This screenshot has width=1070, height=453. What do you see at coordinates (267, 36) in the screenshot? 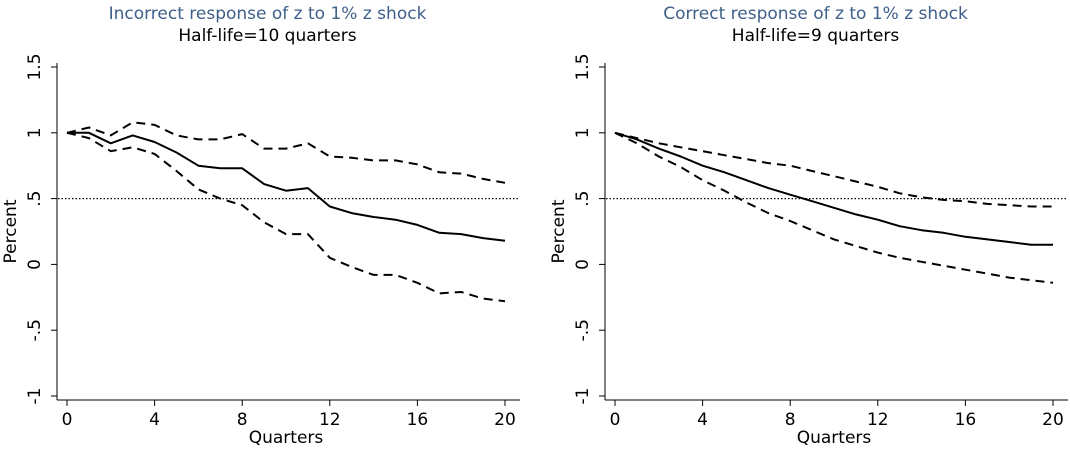
I see `chart-subtitle: Half-life=10 quarters` at bounding box center [267, 36].